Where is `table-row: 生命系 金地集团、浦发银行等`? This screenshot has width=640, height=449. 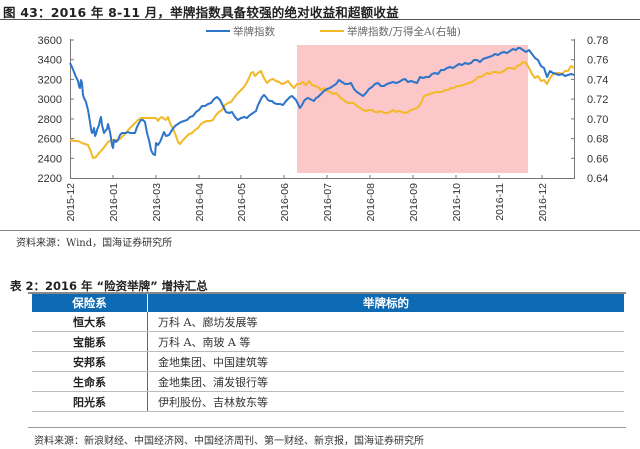 table-row: 生命系 金地集团、浦发银行等 is located at coordinates (328, 381).